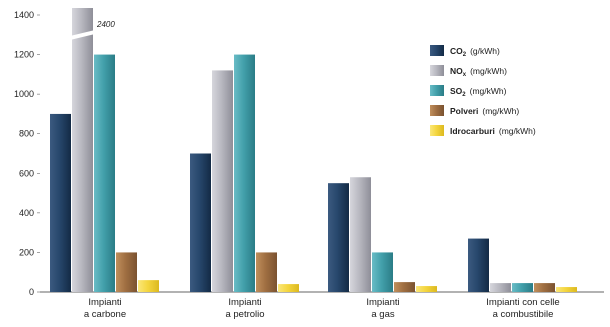  I want to click on x-category-label: Impianti a gas, so click(382, 308).